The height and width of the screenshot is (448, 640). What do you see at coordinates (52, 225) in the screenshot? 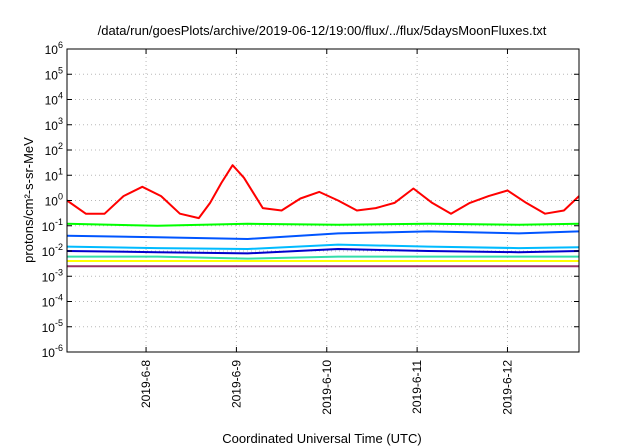
I see `y-tick-label: 10⁻¹` at bounding box center [52, 225].